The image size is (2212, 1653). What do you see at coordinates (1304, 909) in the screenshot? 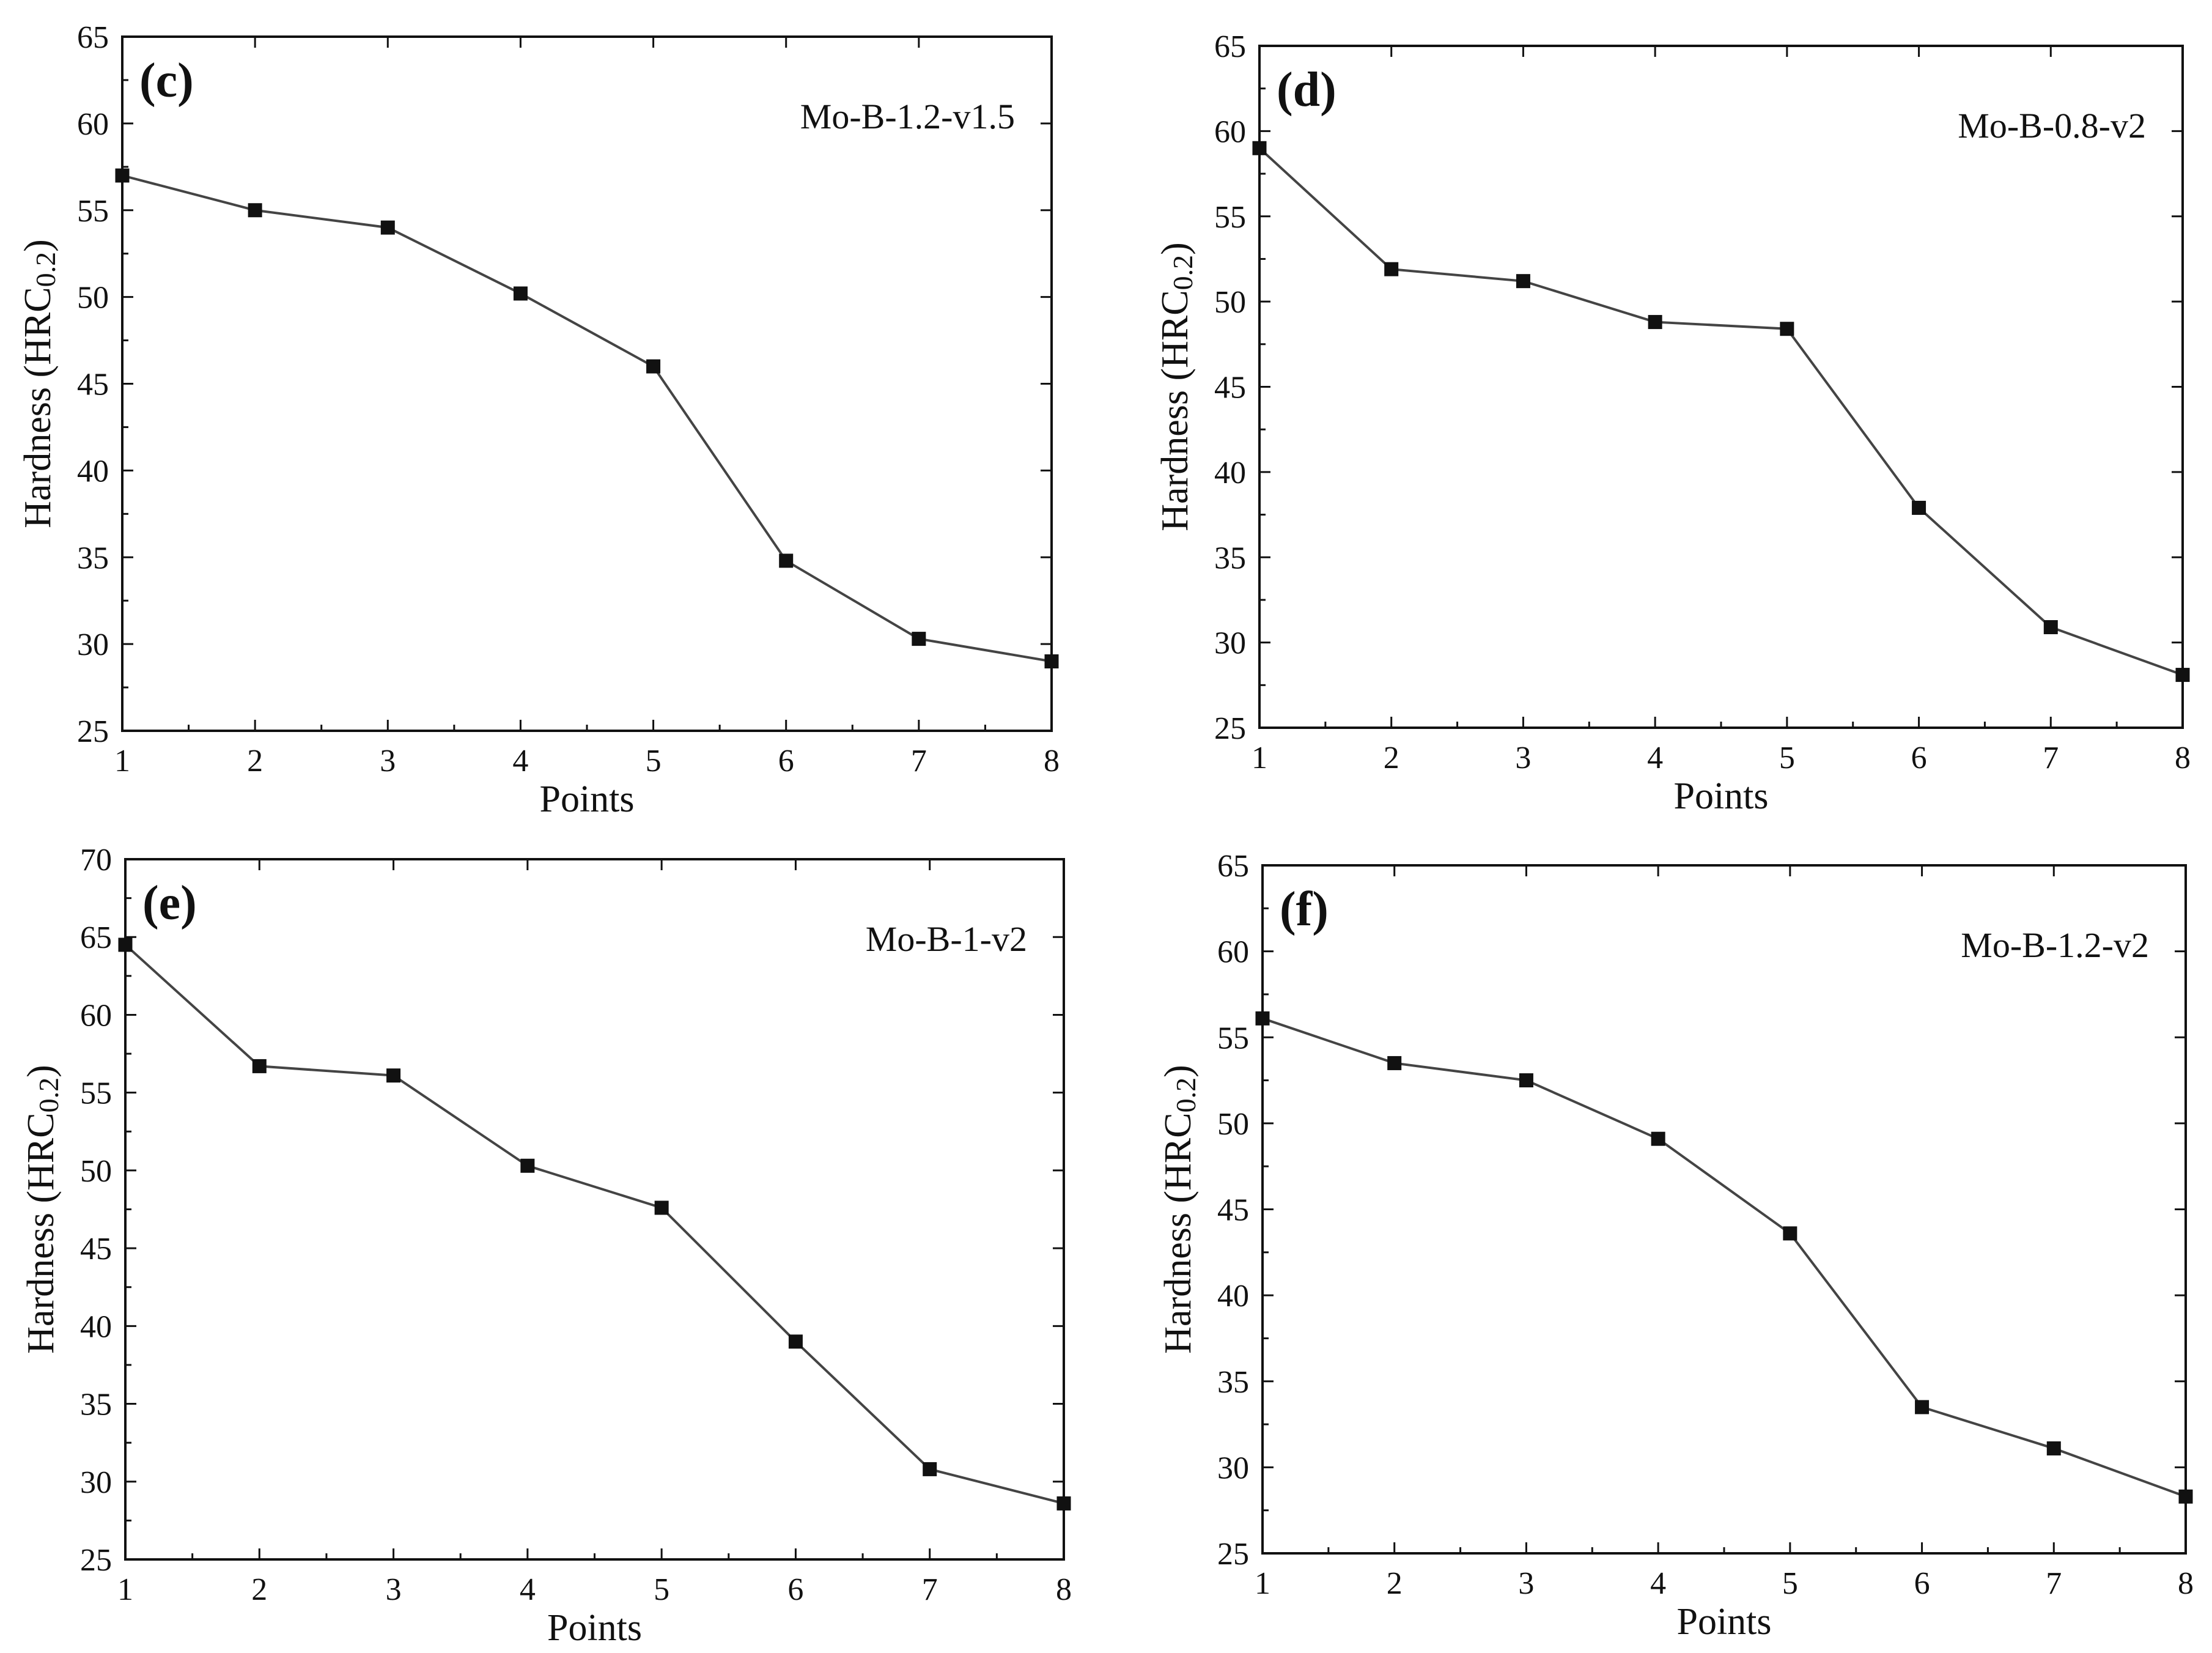
I see `panel-label: (f)` at bounding box center [1304, 909].